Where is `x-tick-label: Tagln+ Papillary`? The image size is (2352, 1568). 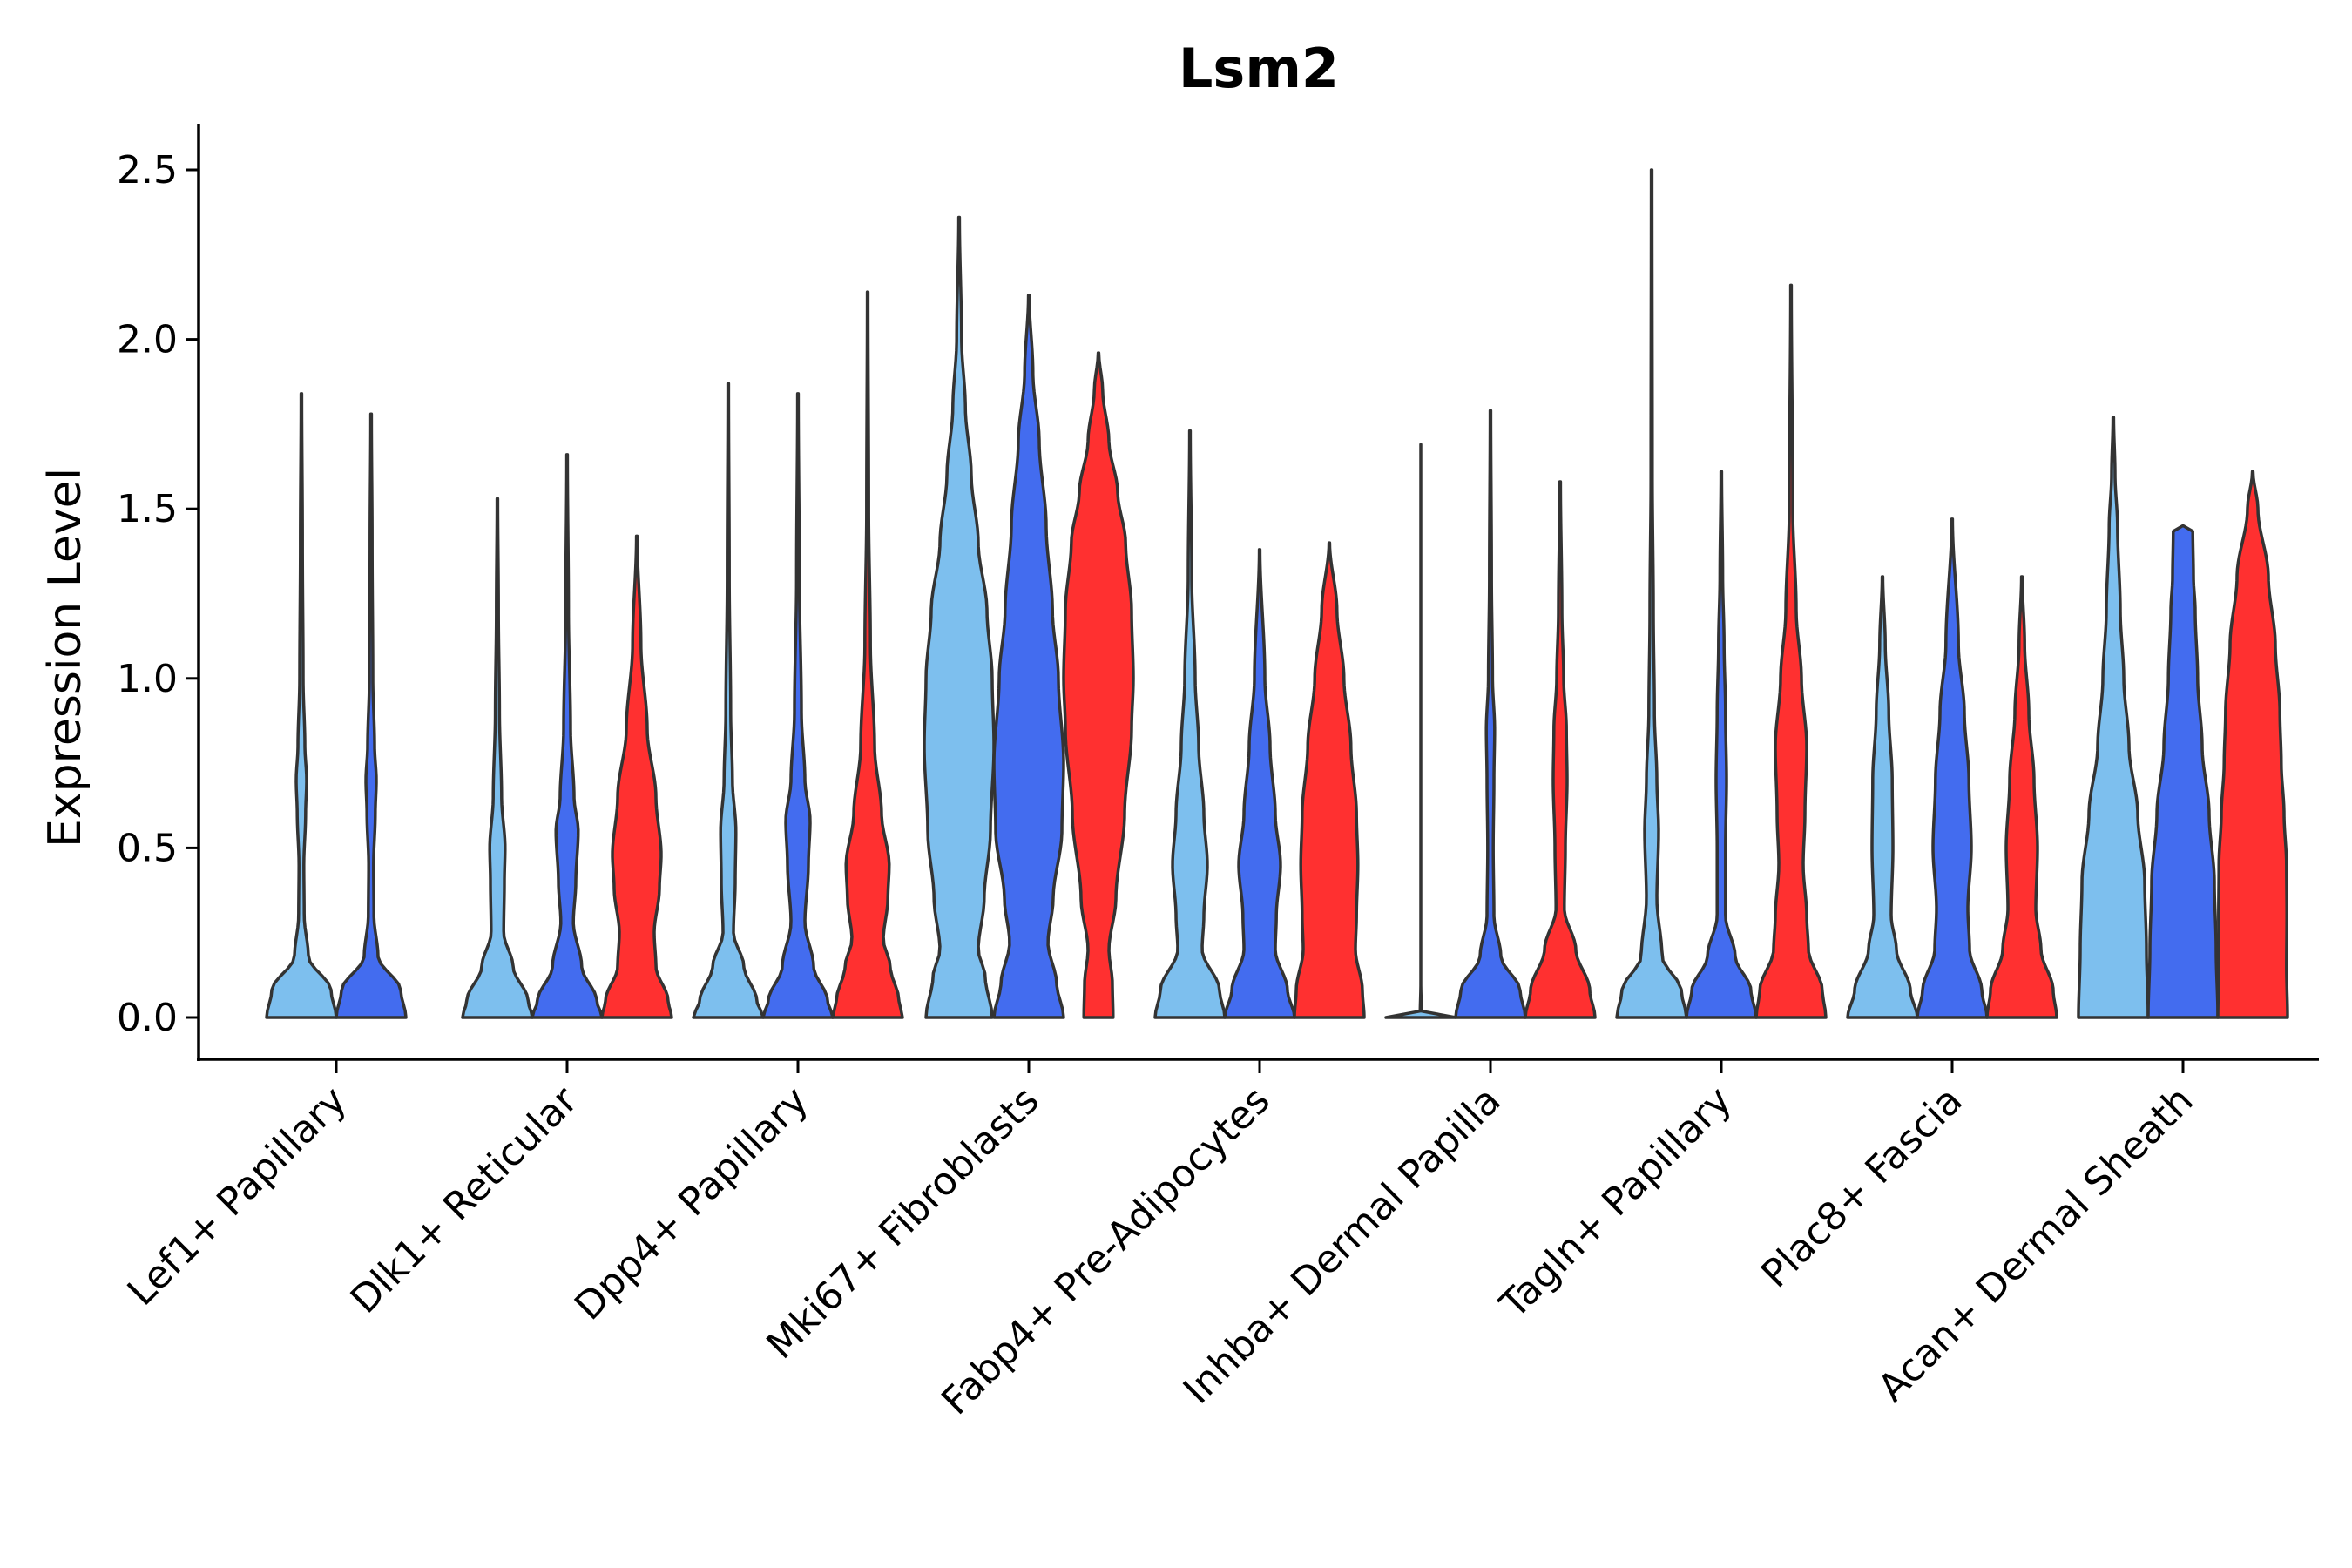 x-tick-label: Tagln+ Papillary is located at coordinates (1615, 1203).